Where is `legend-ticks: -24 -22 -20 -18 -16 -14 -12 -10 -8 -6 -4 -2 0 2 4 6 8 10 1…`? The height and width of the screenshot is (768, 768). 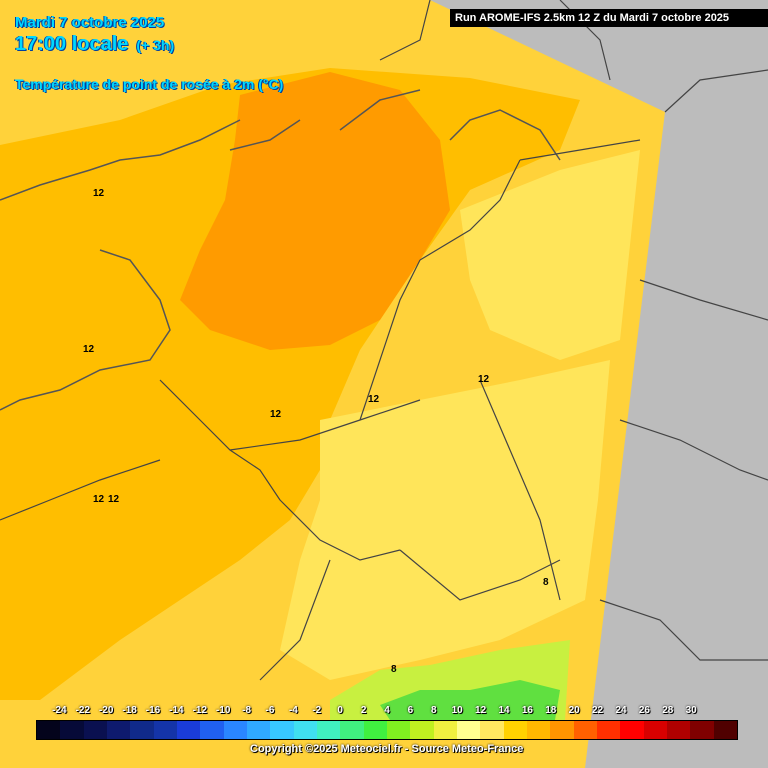
legend-ticks: -24 -22 -20 -18 -16 -14 -12 -10 -8 -6 -4 -2 0 2 4 6 8 10 1… is located at coordinates (384, 712).